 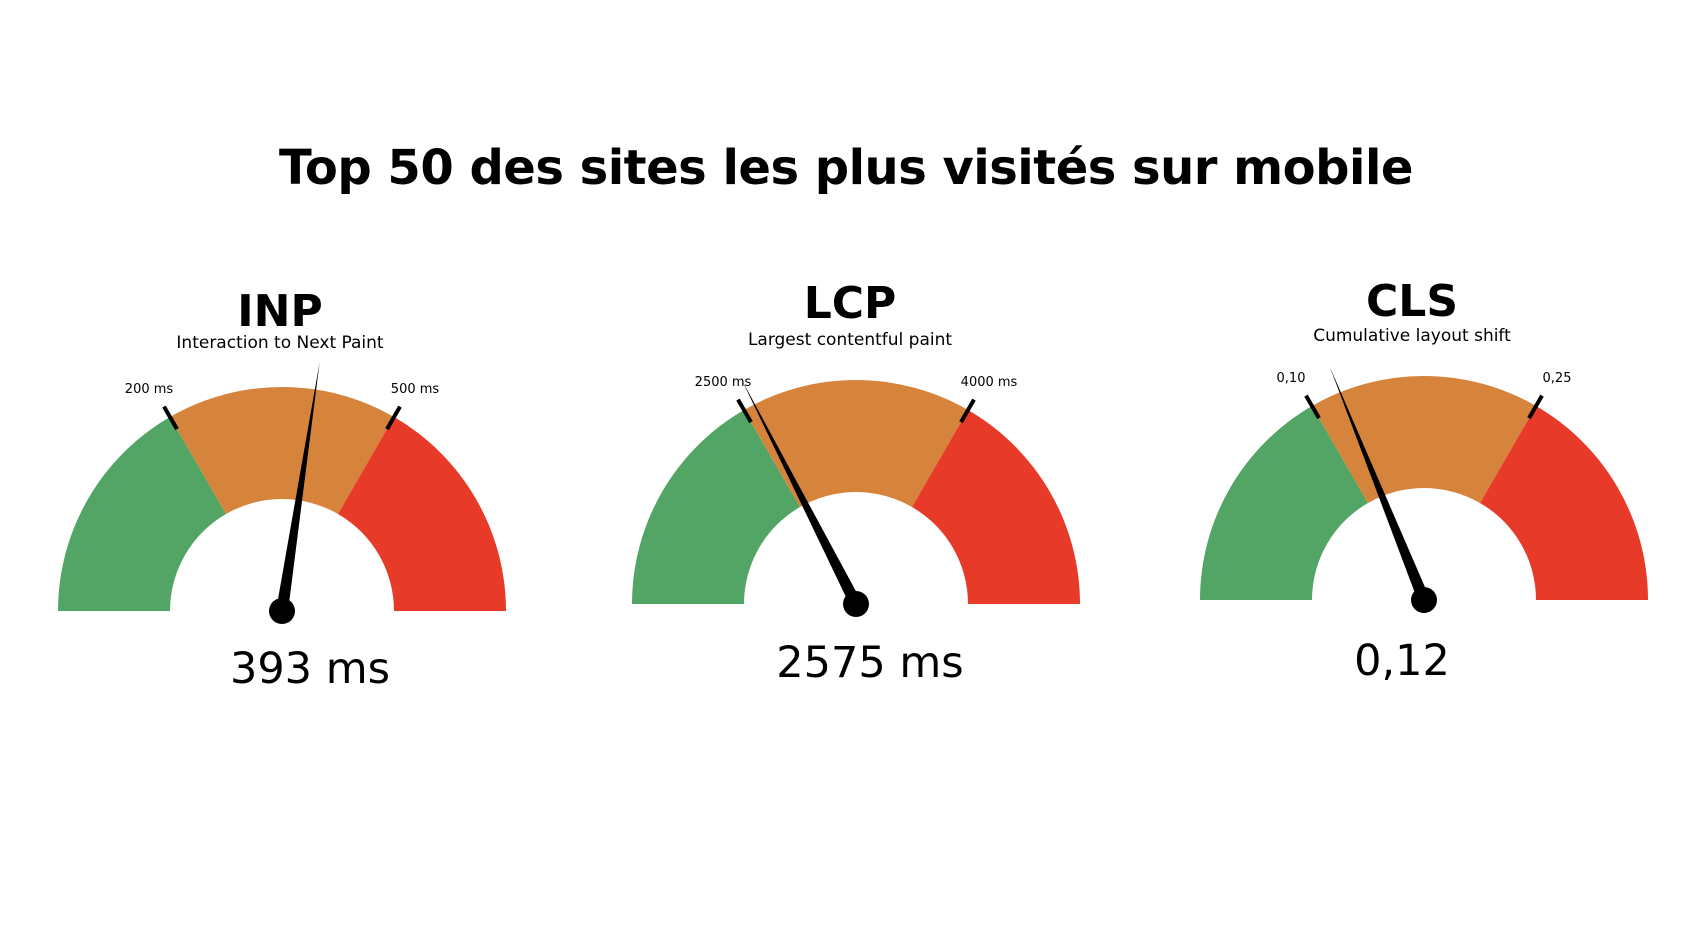 I want to click on gauge-value-label: 2575 ms, so click(x=870, y=663).